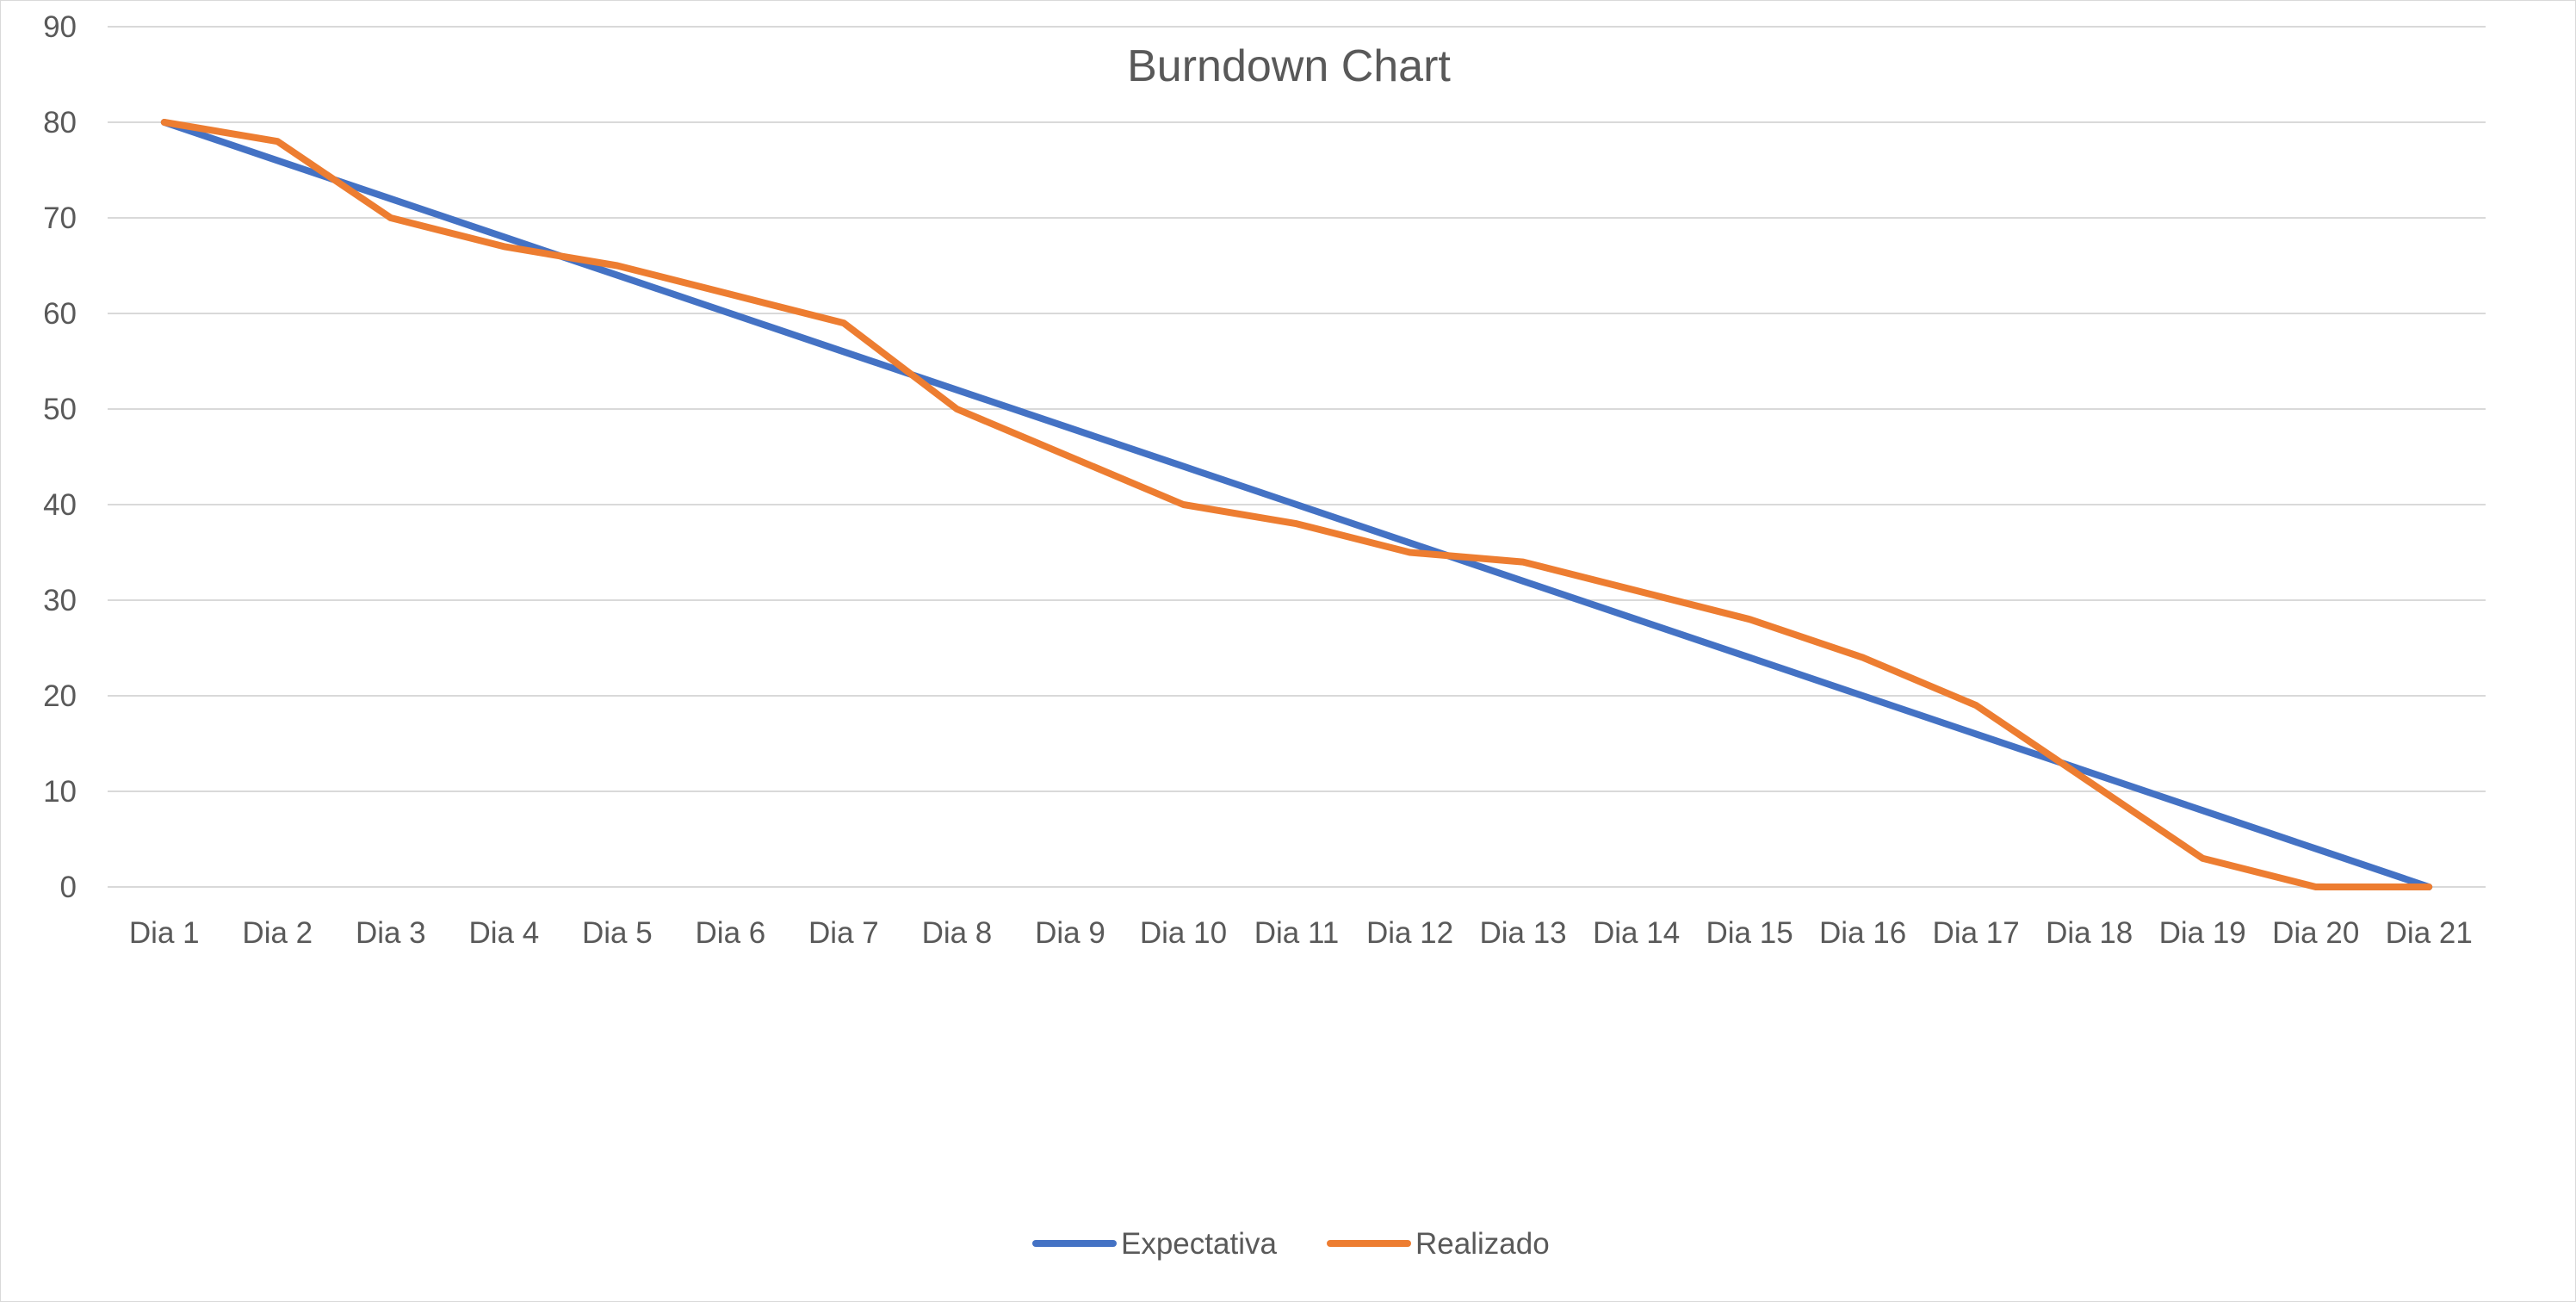  Describe the element at coordinates (60, 600) in the screenshot. I see `y-tick-label: 30` at that location.